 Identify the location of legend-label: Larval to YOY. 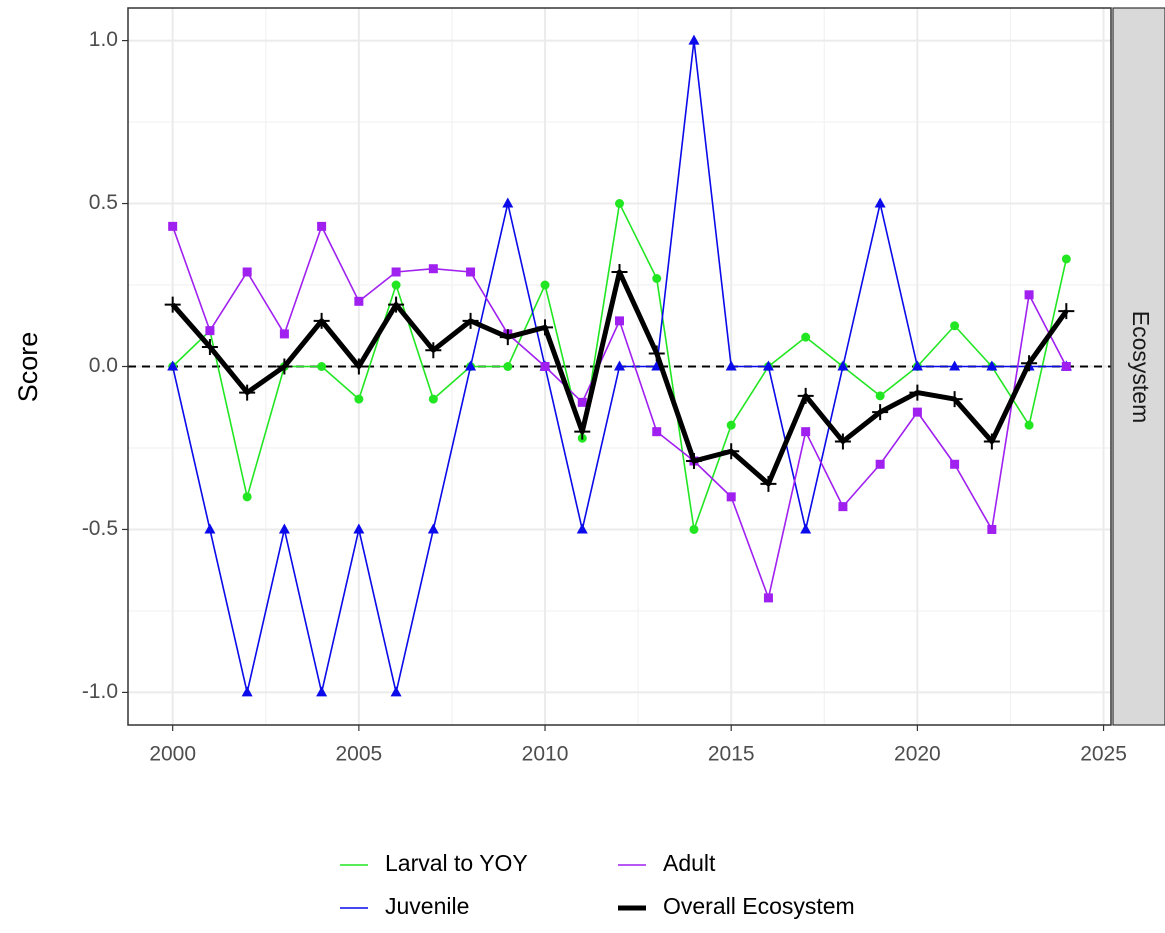
(456, 863).